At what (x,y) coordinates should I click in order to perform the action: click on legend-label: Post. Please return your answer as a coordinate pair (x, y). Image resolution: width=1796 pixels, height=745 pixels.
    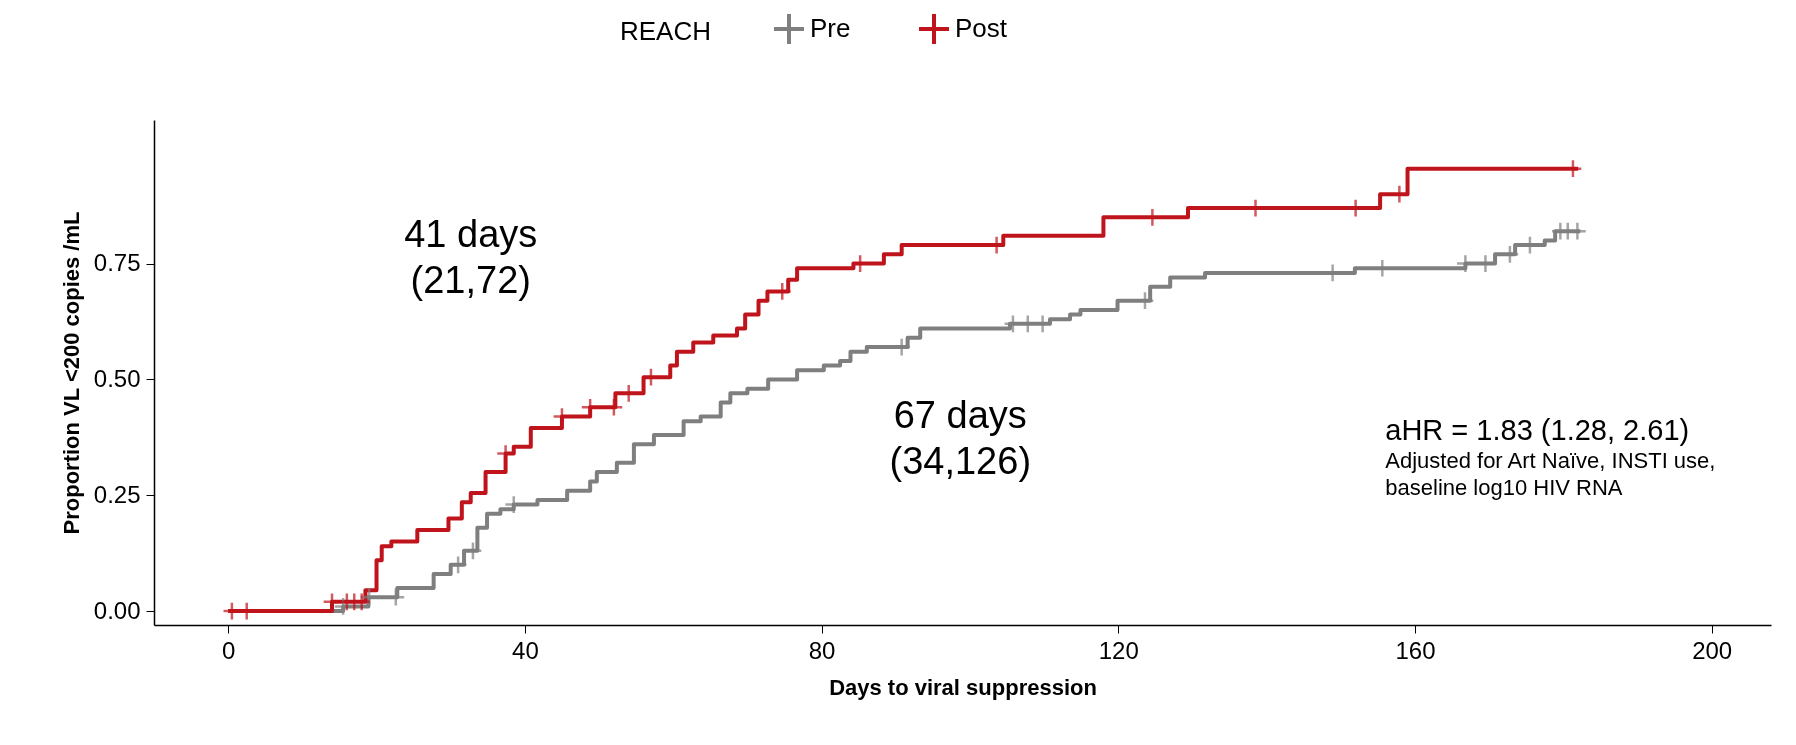
    Looking at the image, I should click on (981, 28).